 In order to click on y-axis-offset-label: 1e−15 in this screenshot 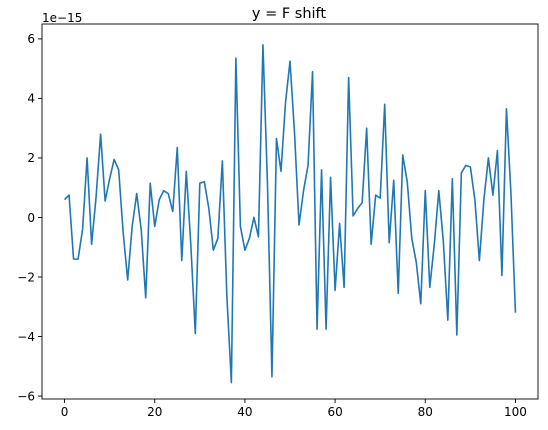, I will do `click(62, 18)`.